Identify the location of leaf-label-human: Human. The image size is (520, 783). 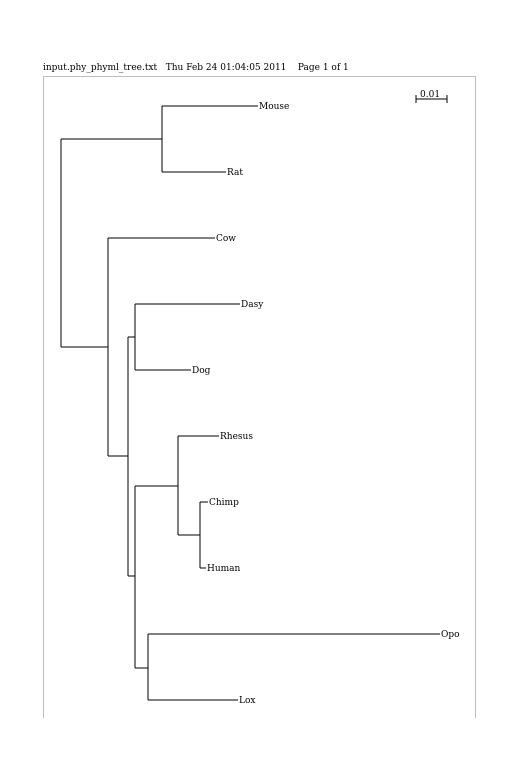
(224, 569).